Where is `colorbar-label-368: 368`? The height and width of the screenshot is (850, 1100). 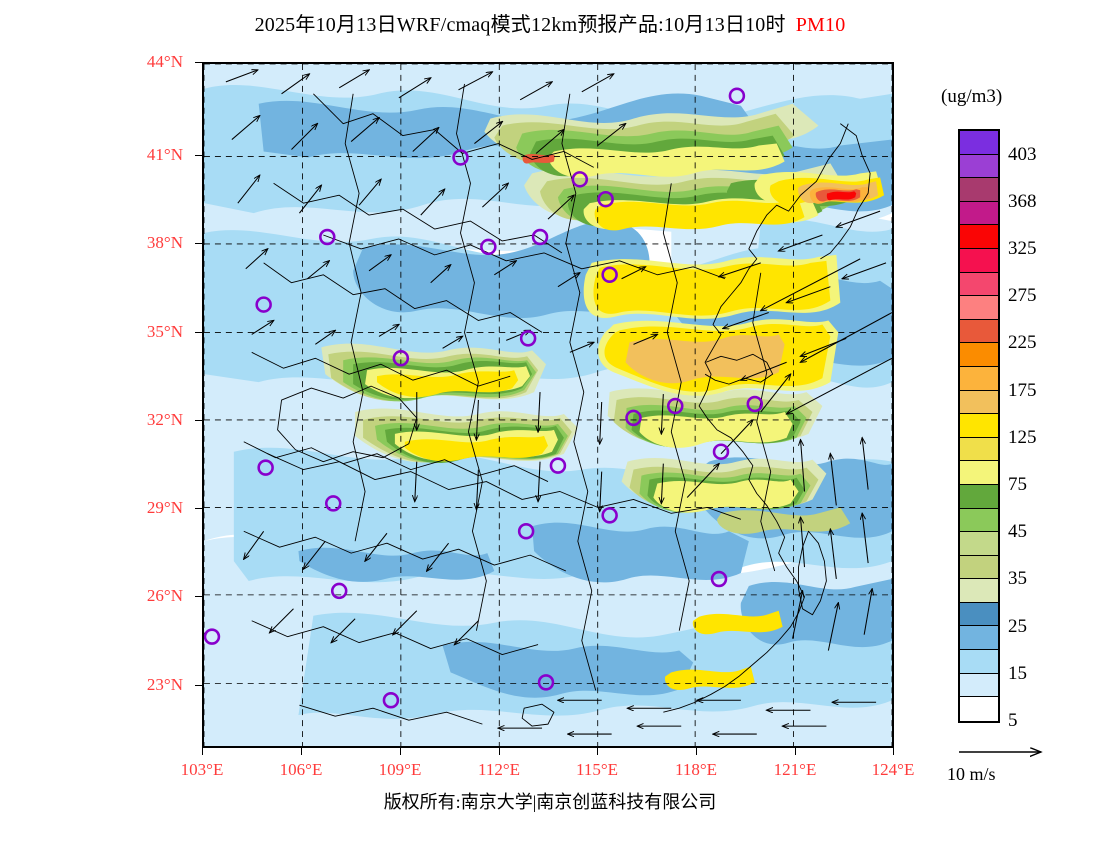 colorbar-label-368: 368 is located at coordinates (1022, 201).